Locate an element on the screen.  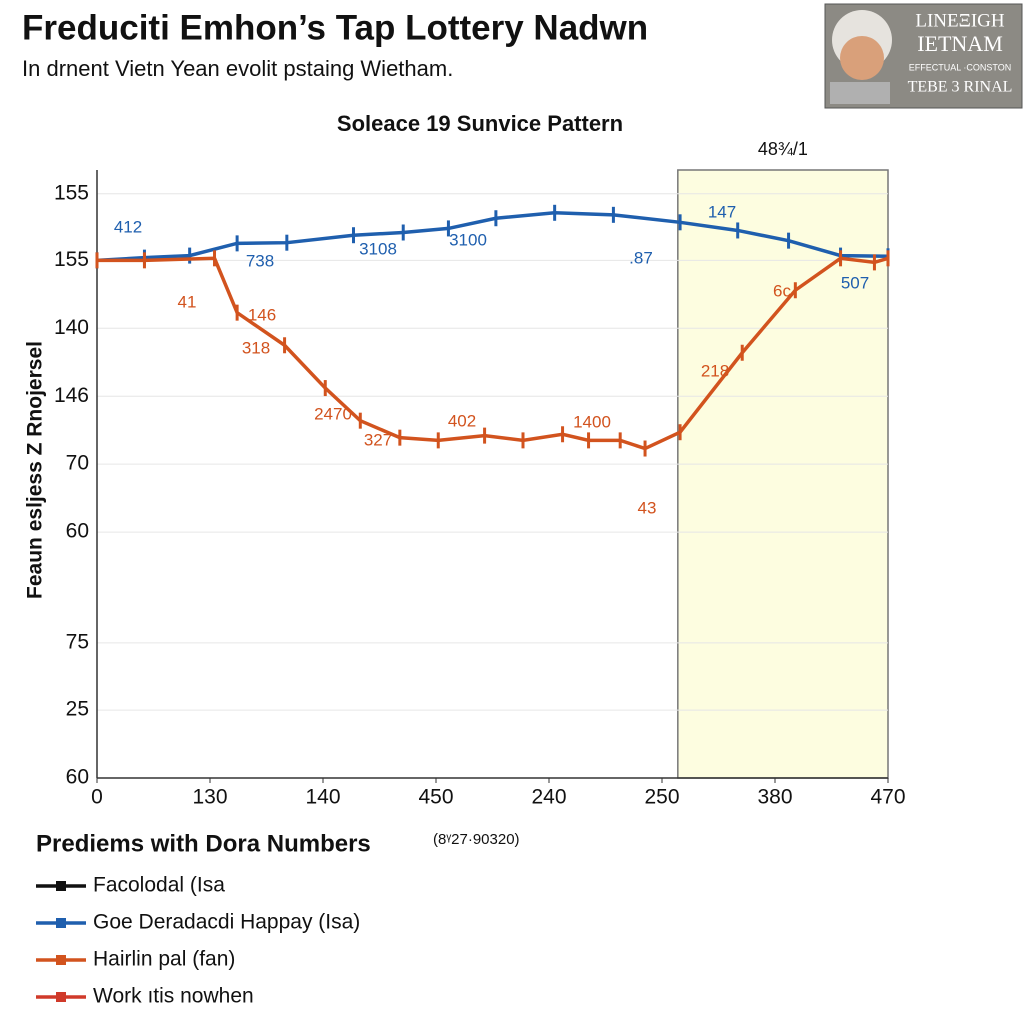
highlight-label: 48¾/1 is located at coordinates (783, 149).